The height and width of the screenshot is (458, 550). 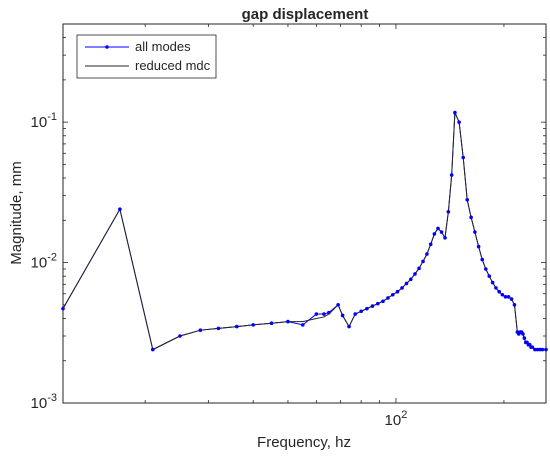 I want to click on chart-title: gap displacement, so click(x=305, y=14).